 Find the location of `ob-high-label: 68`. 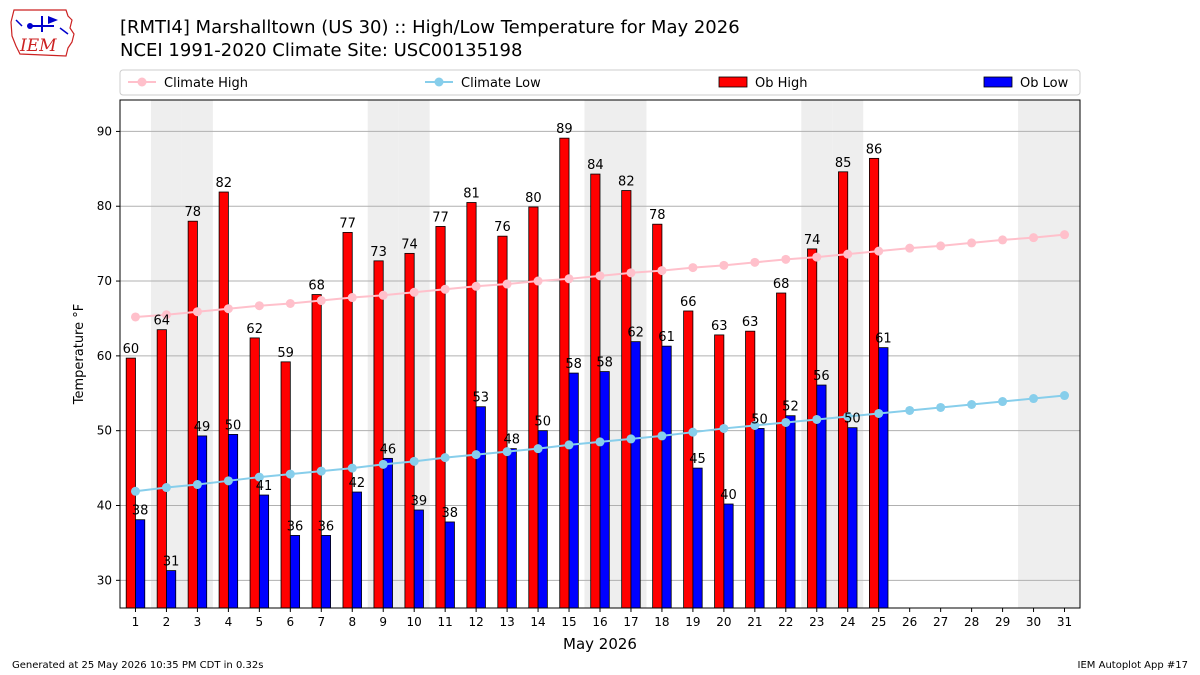

ob-high-label: 68 is located at coordinates (316, 286).